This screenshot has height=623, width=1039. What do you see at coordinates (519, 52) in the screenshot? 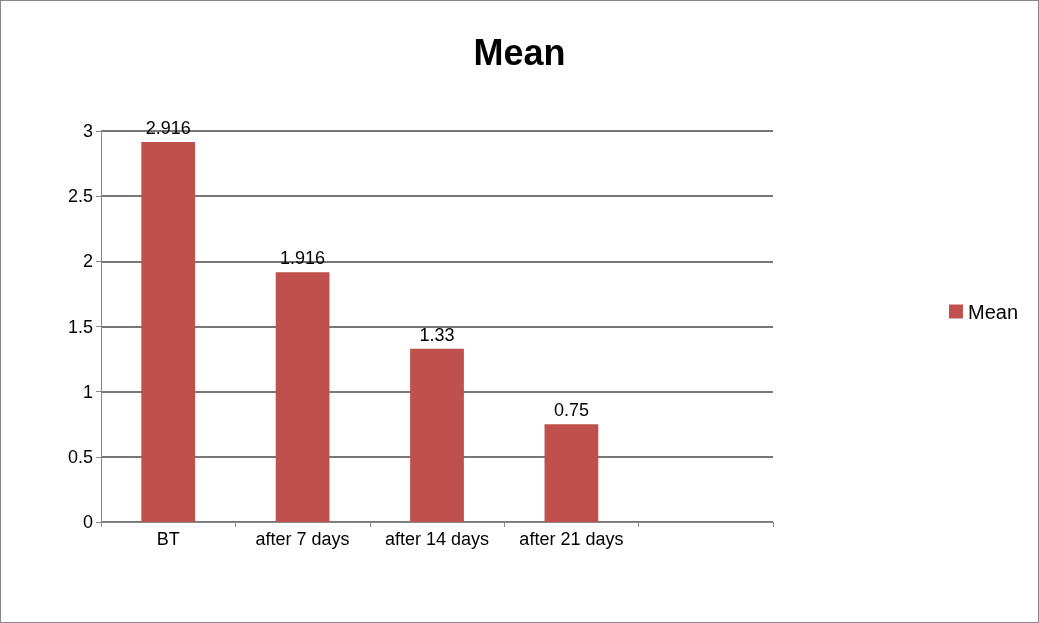
I see `chart-title: Mean` at bounding box center [519, 52].